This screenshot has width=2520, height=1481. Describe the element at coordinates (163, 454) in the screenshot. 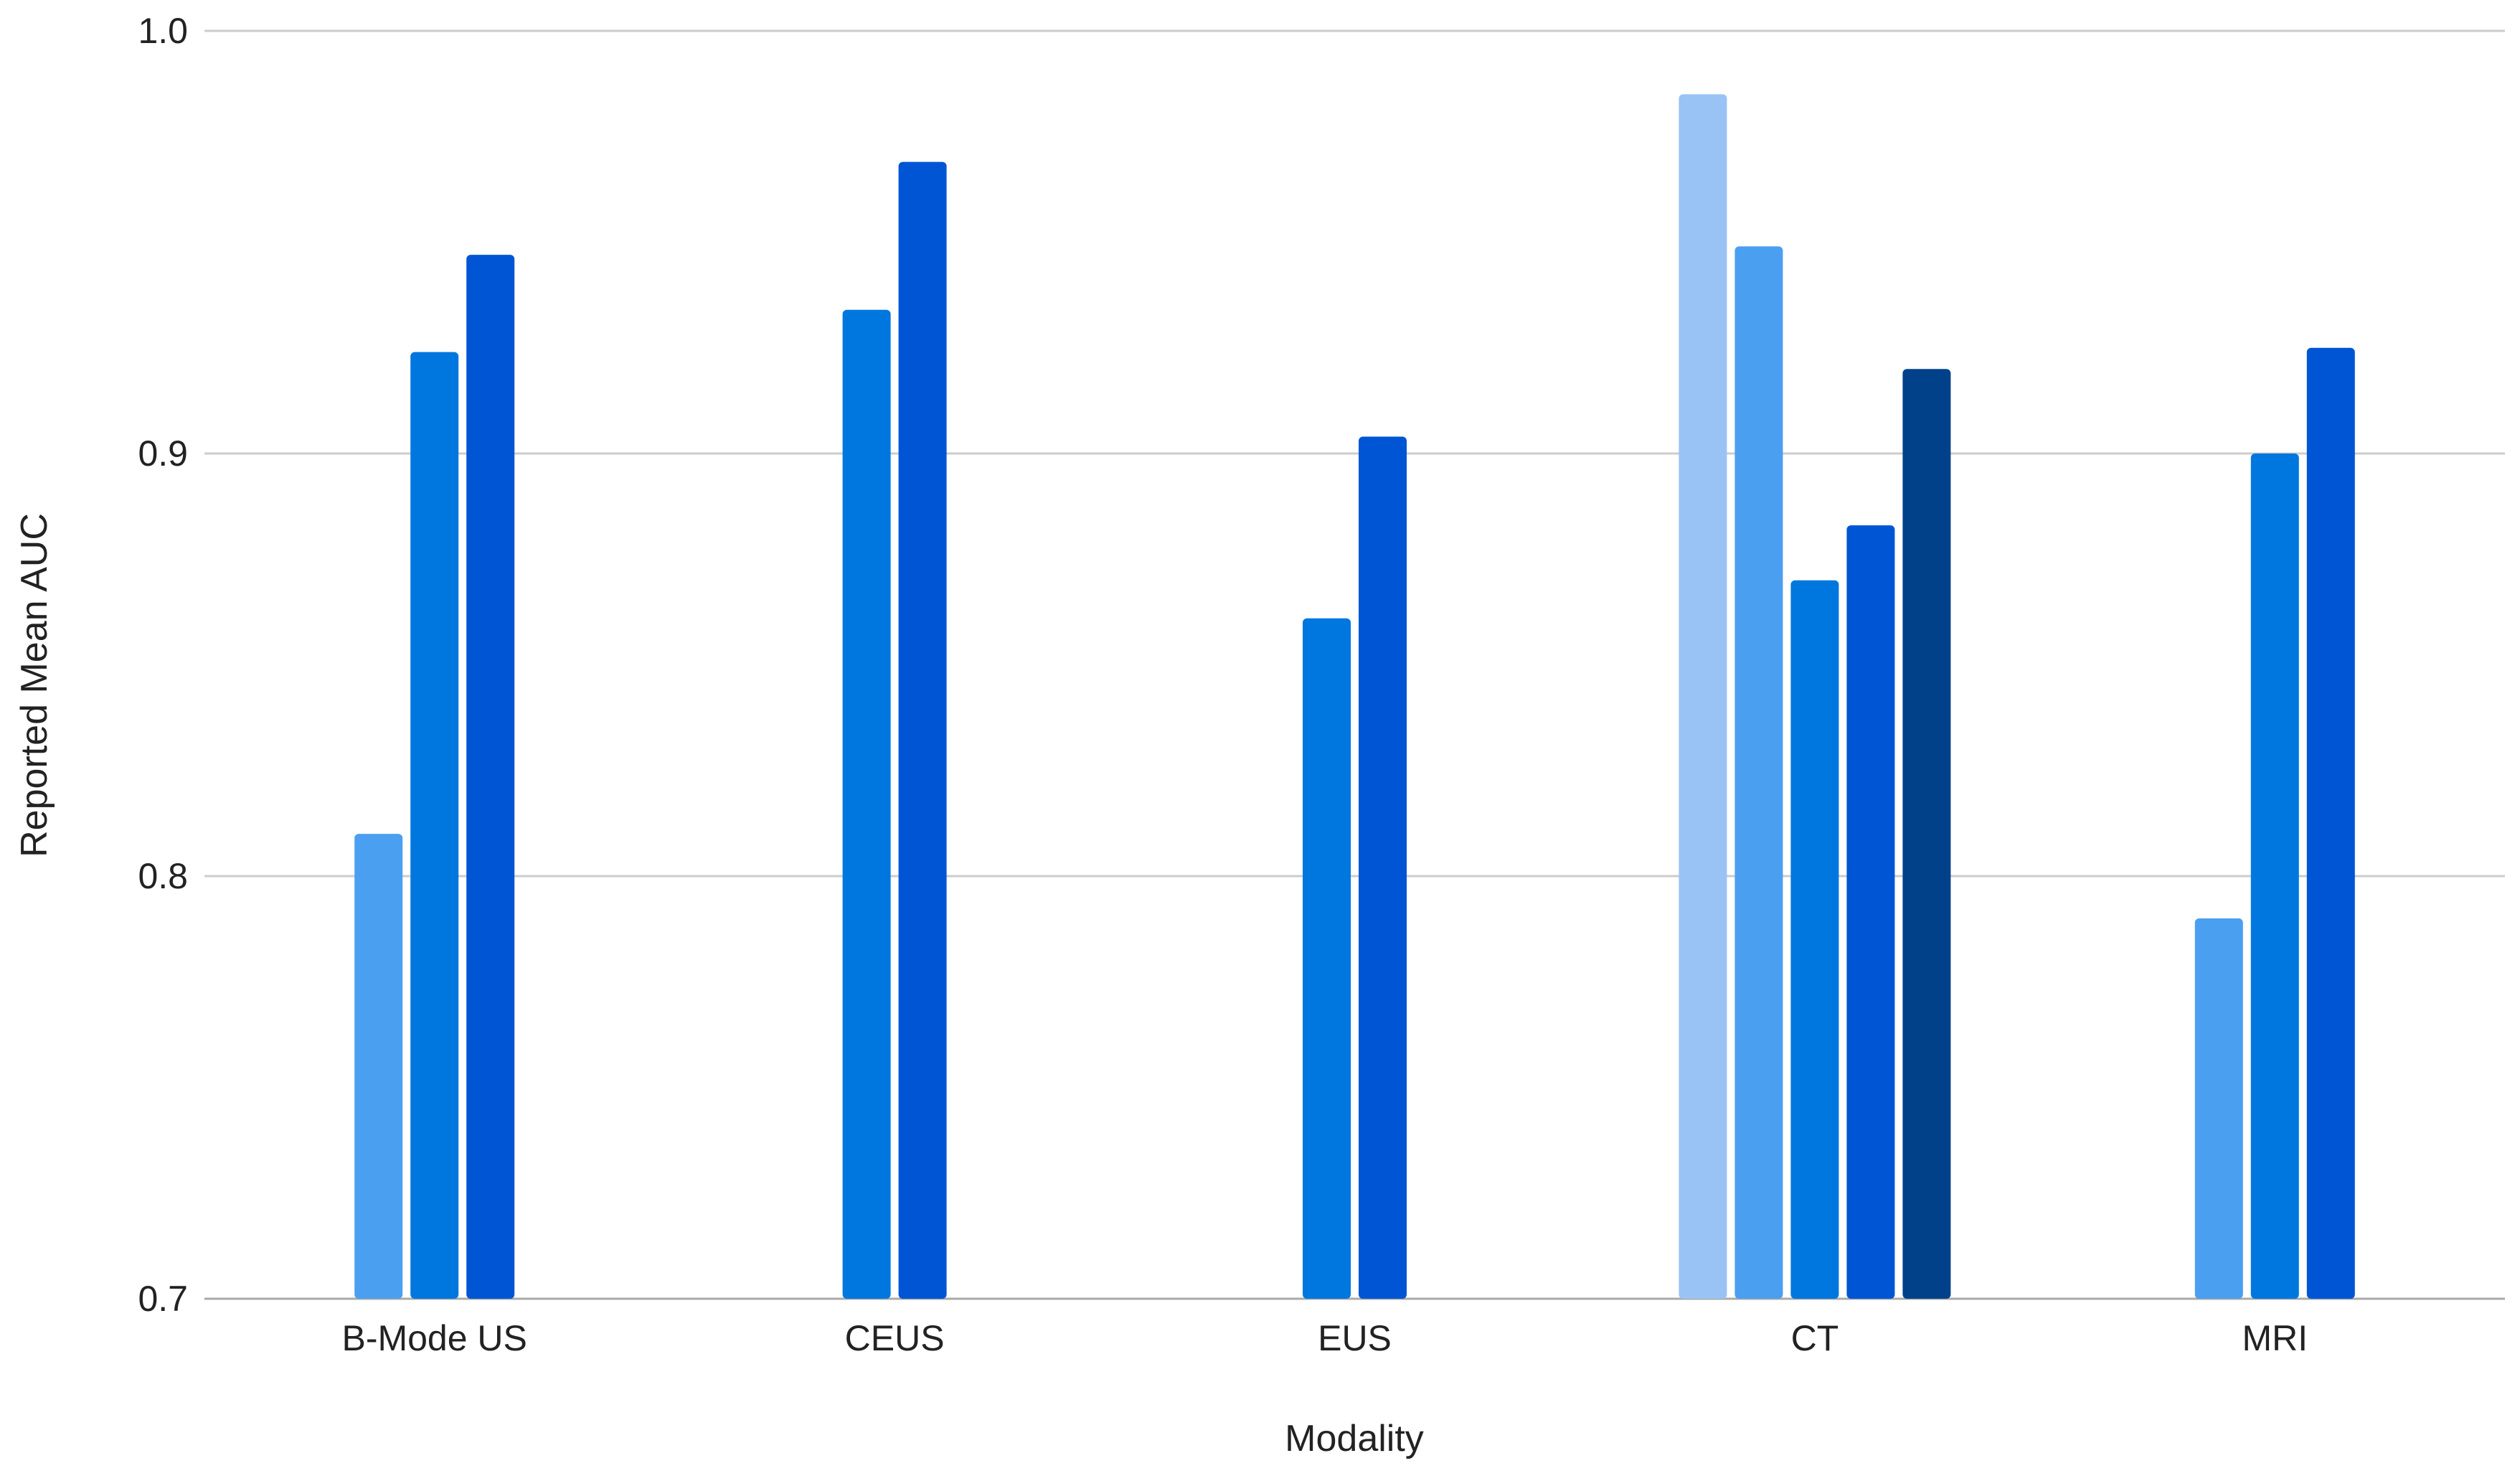

I see `y-tick-label: 0.9` at that location.